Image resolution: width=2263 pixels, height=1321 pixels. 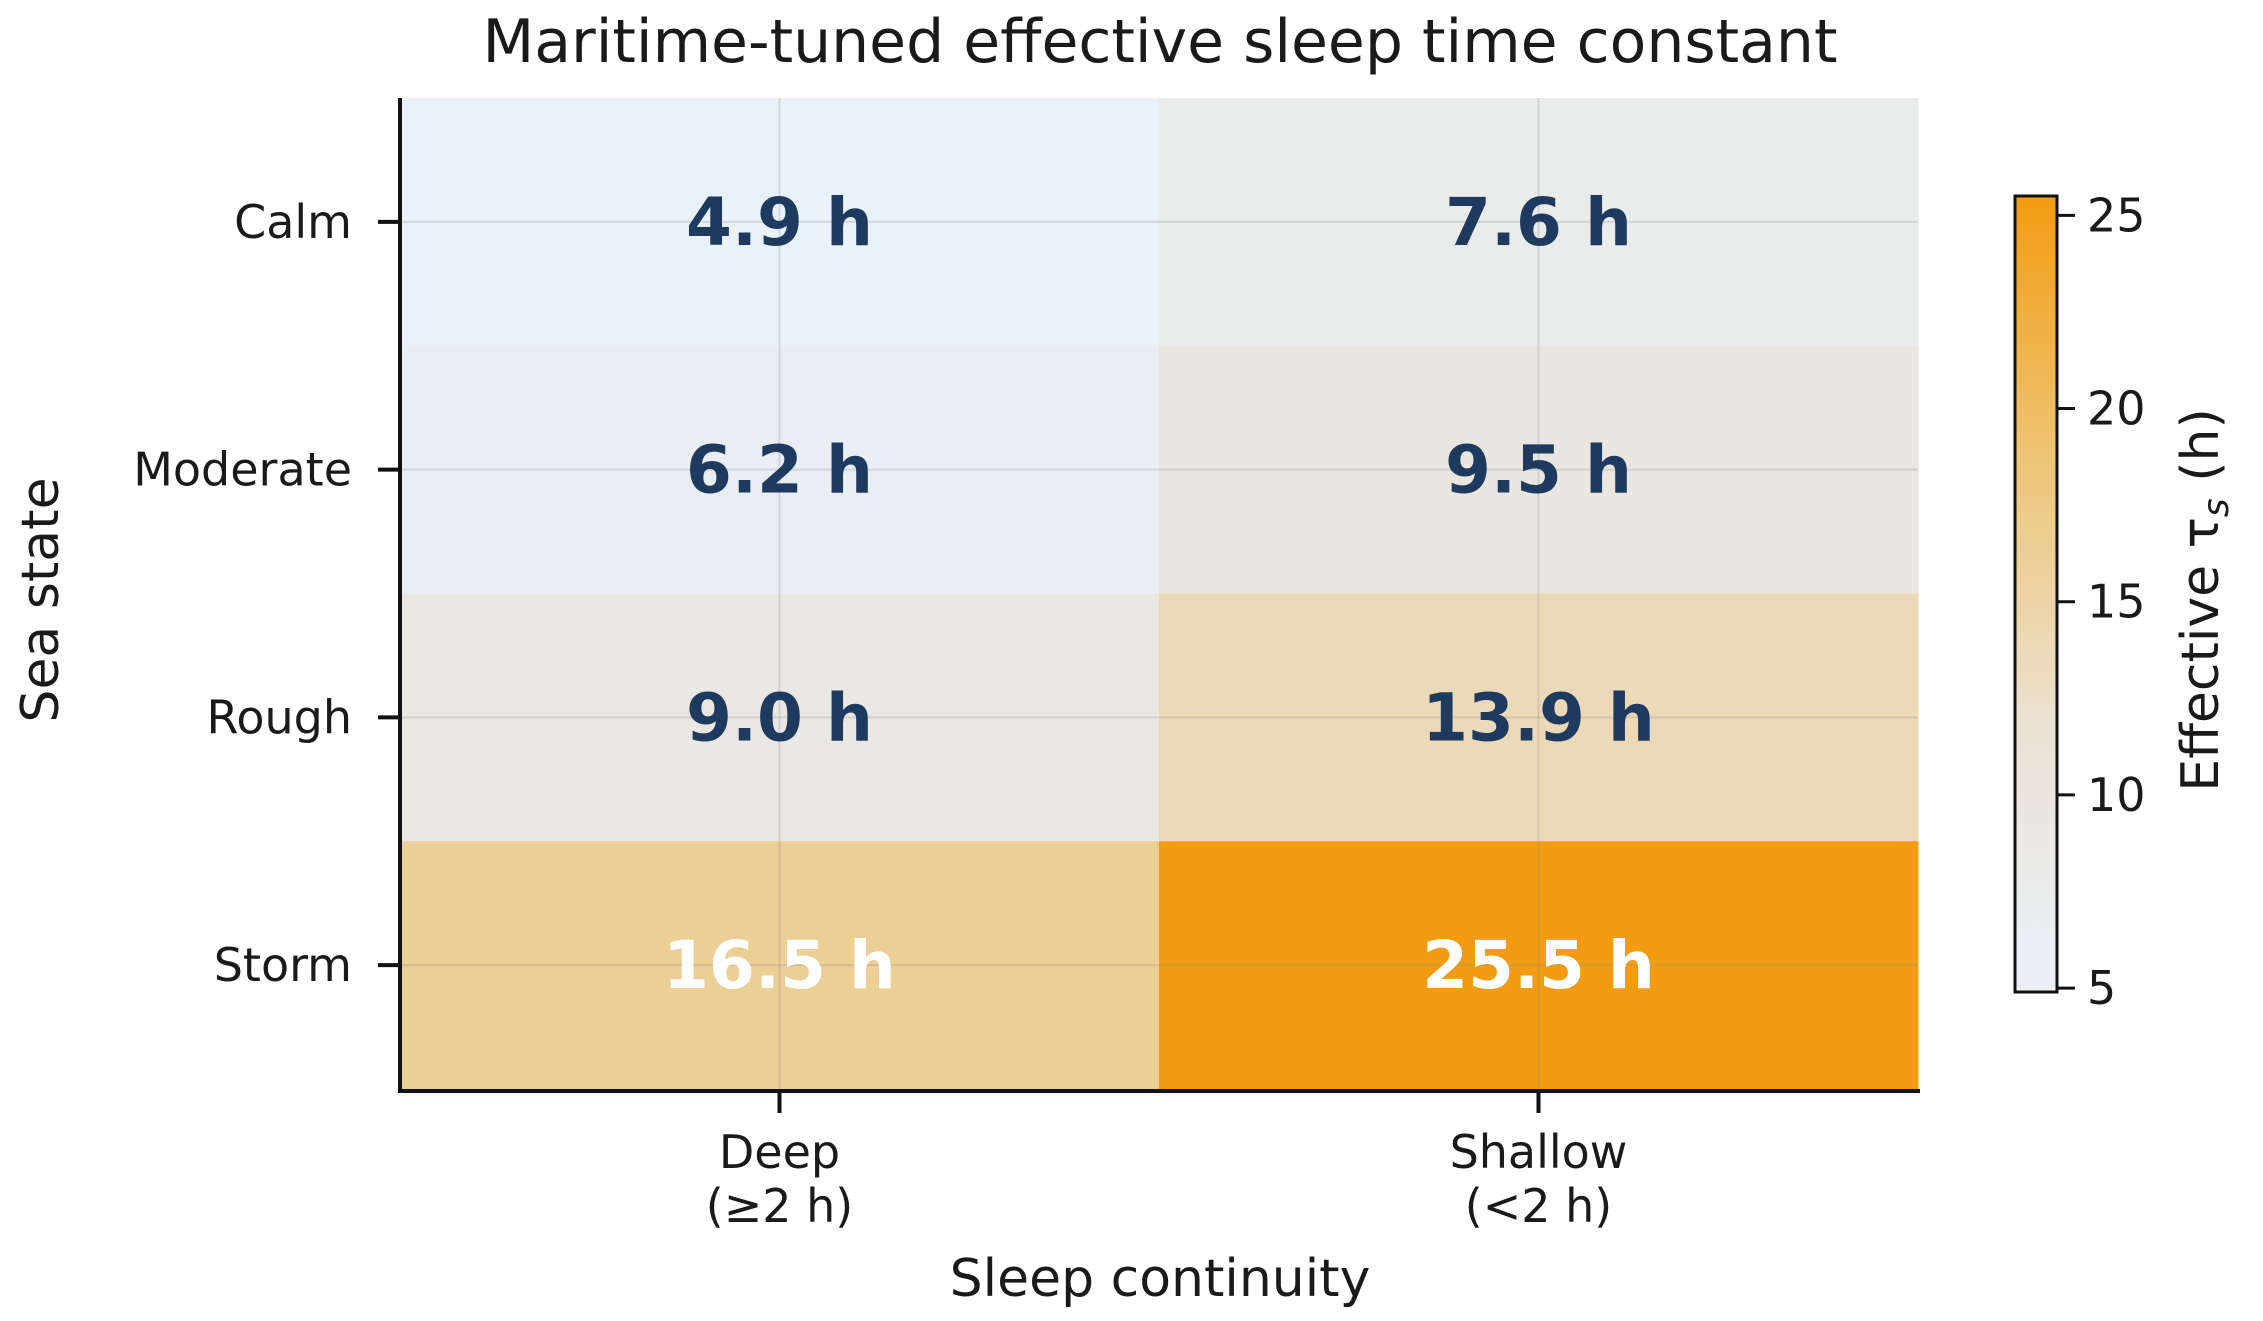 I want to click on x-tick-label: Deep, so click(x=779, y=1152).